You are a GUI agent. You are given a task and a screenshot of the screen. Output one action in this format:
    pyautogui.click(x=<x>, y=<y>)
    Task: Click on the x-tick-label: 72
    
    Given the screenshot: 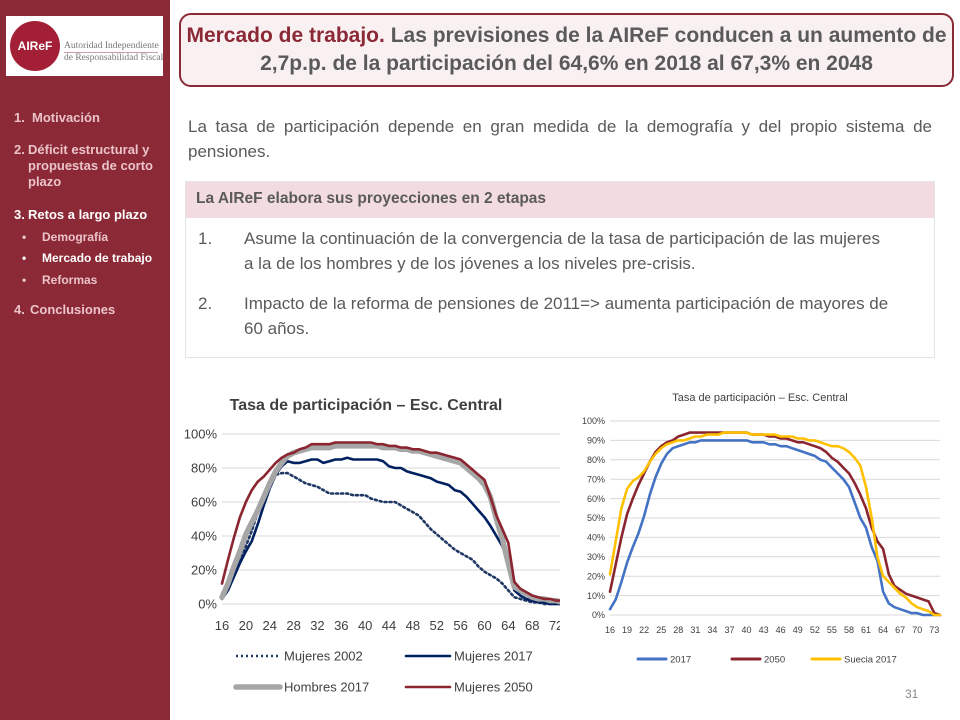 What is the action you would take?
    pyautogui.click(x=554, y=625)
    